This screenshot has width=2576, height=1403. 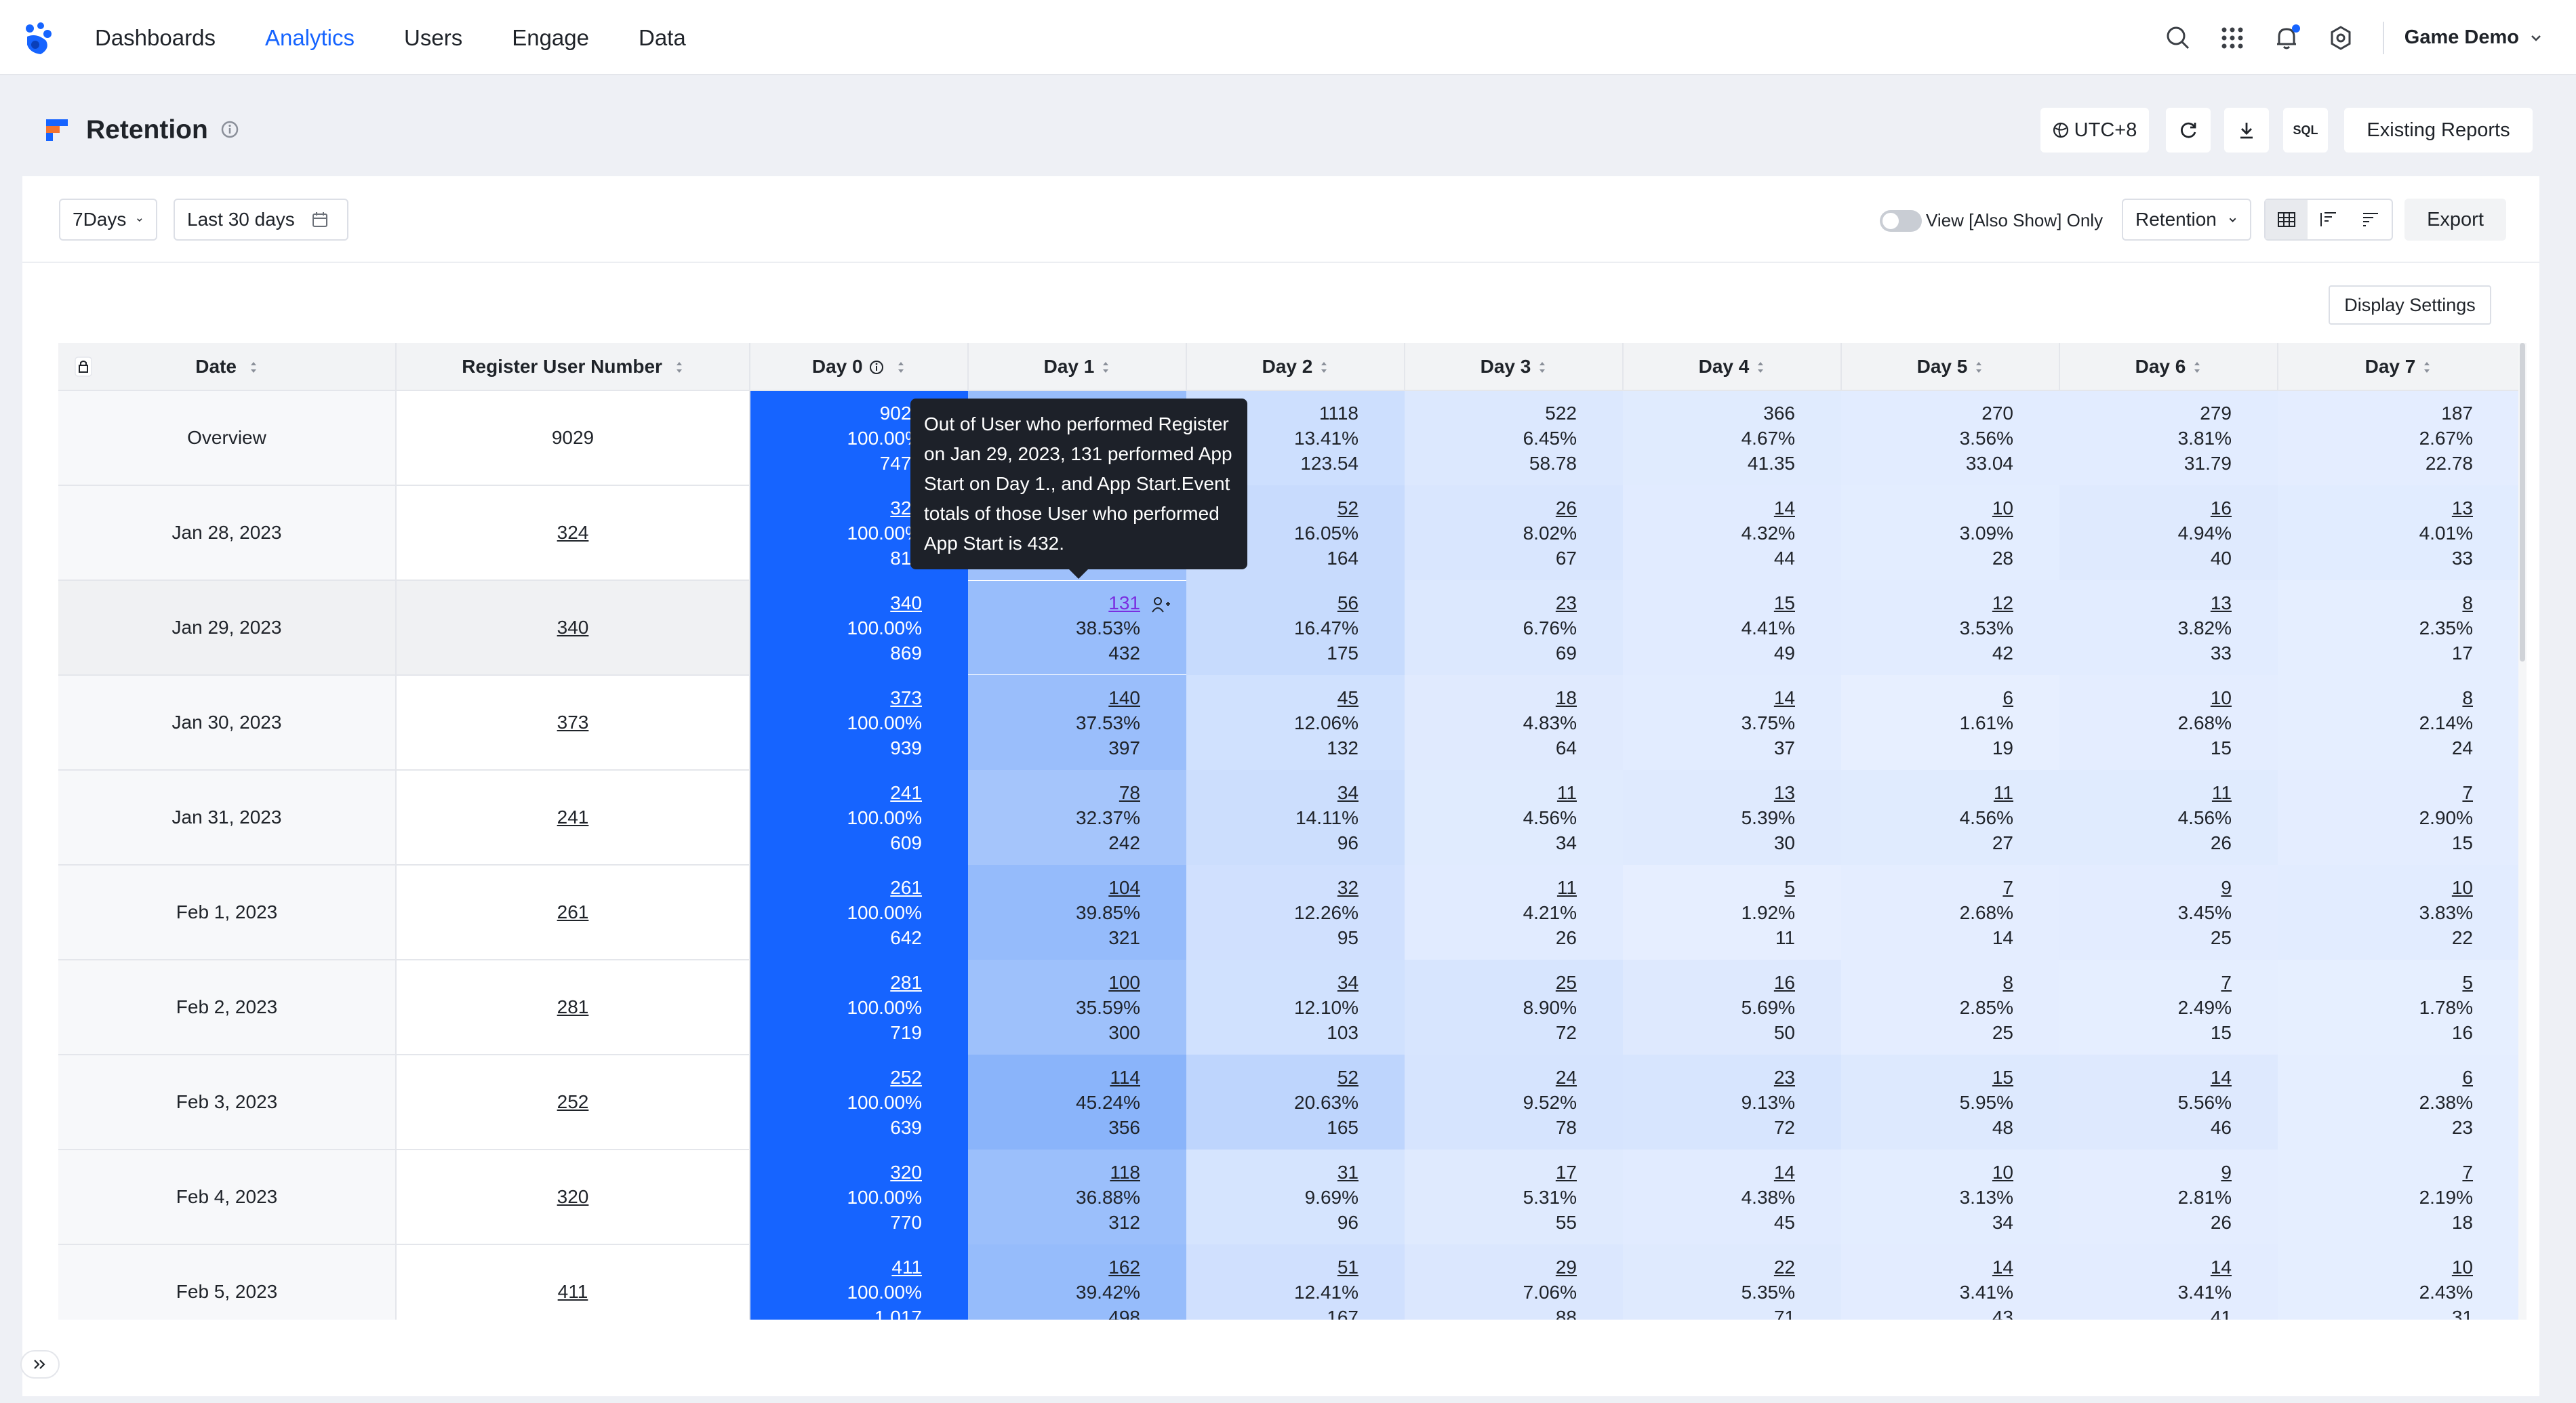 I want to click on retention-cell-day-3: 29 7.06% 88, so click(x=1514, y=1282).